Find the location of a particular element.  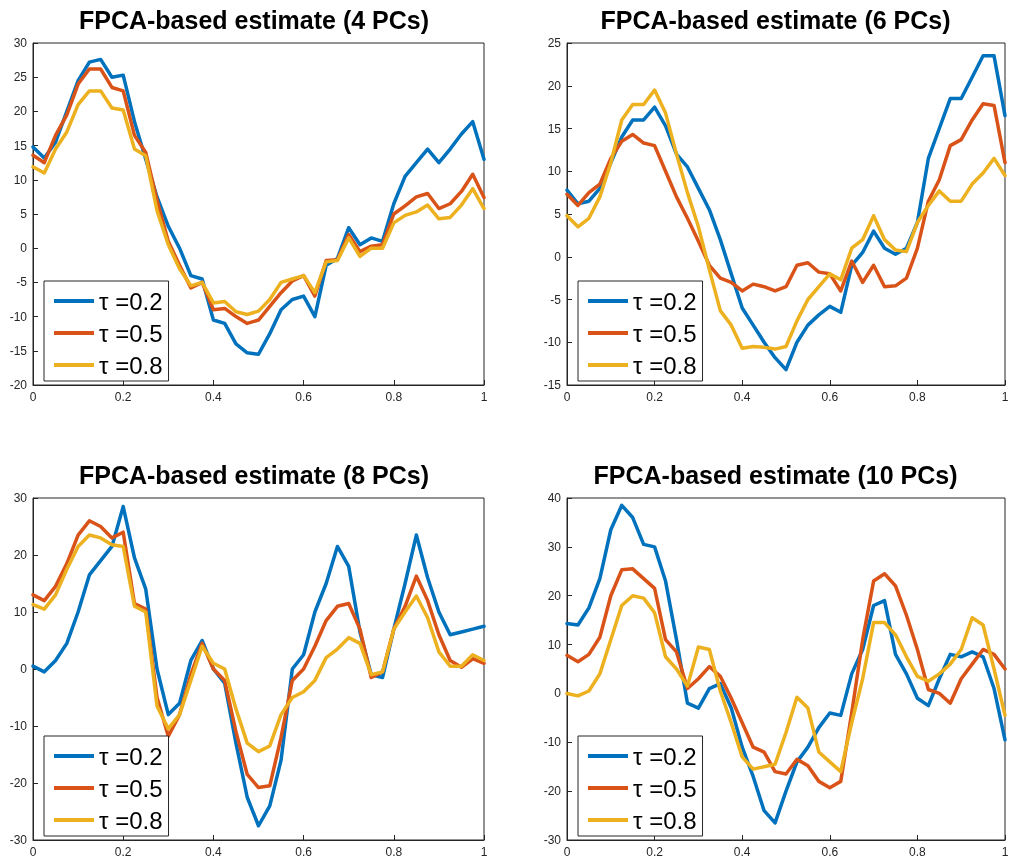

chart-title: FPCA-based estimate (10 PCs) is located at coordinates (775, 474).